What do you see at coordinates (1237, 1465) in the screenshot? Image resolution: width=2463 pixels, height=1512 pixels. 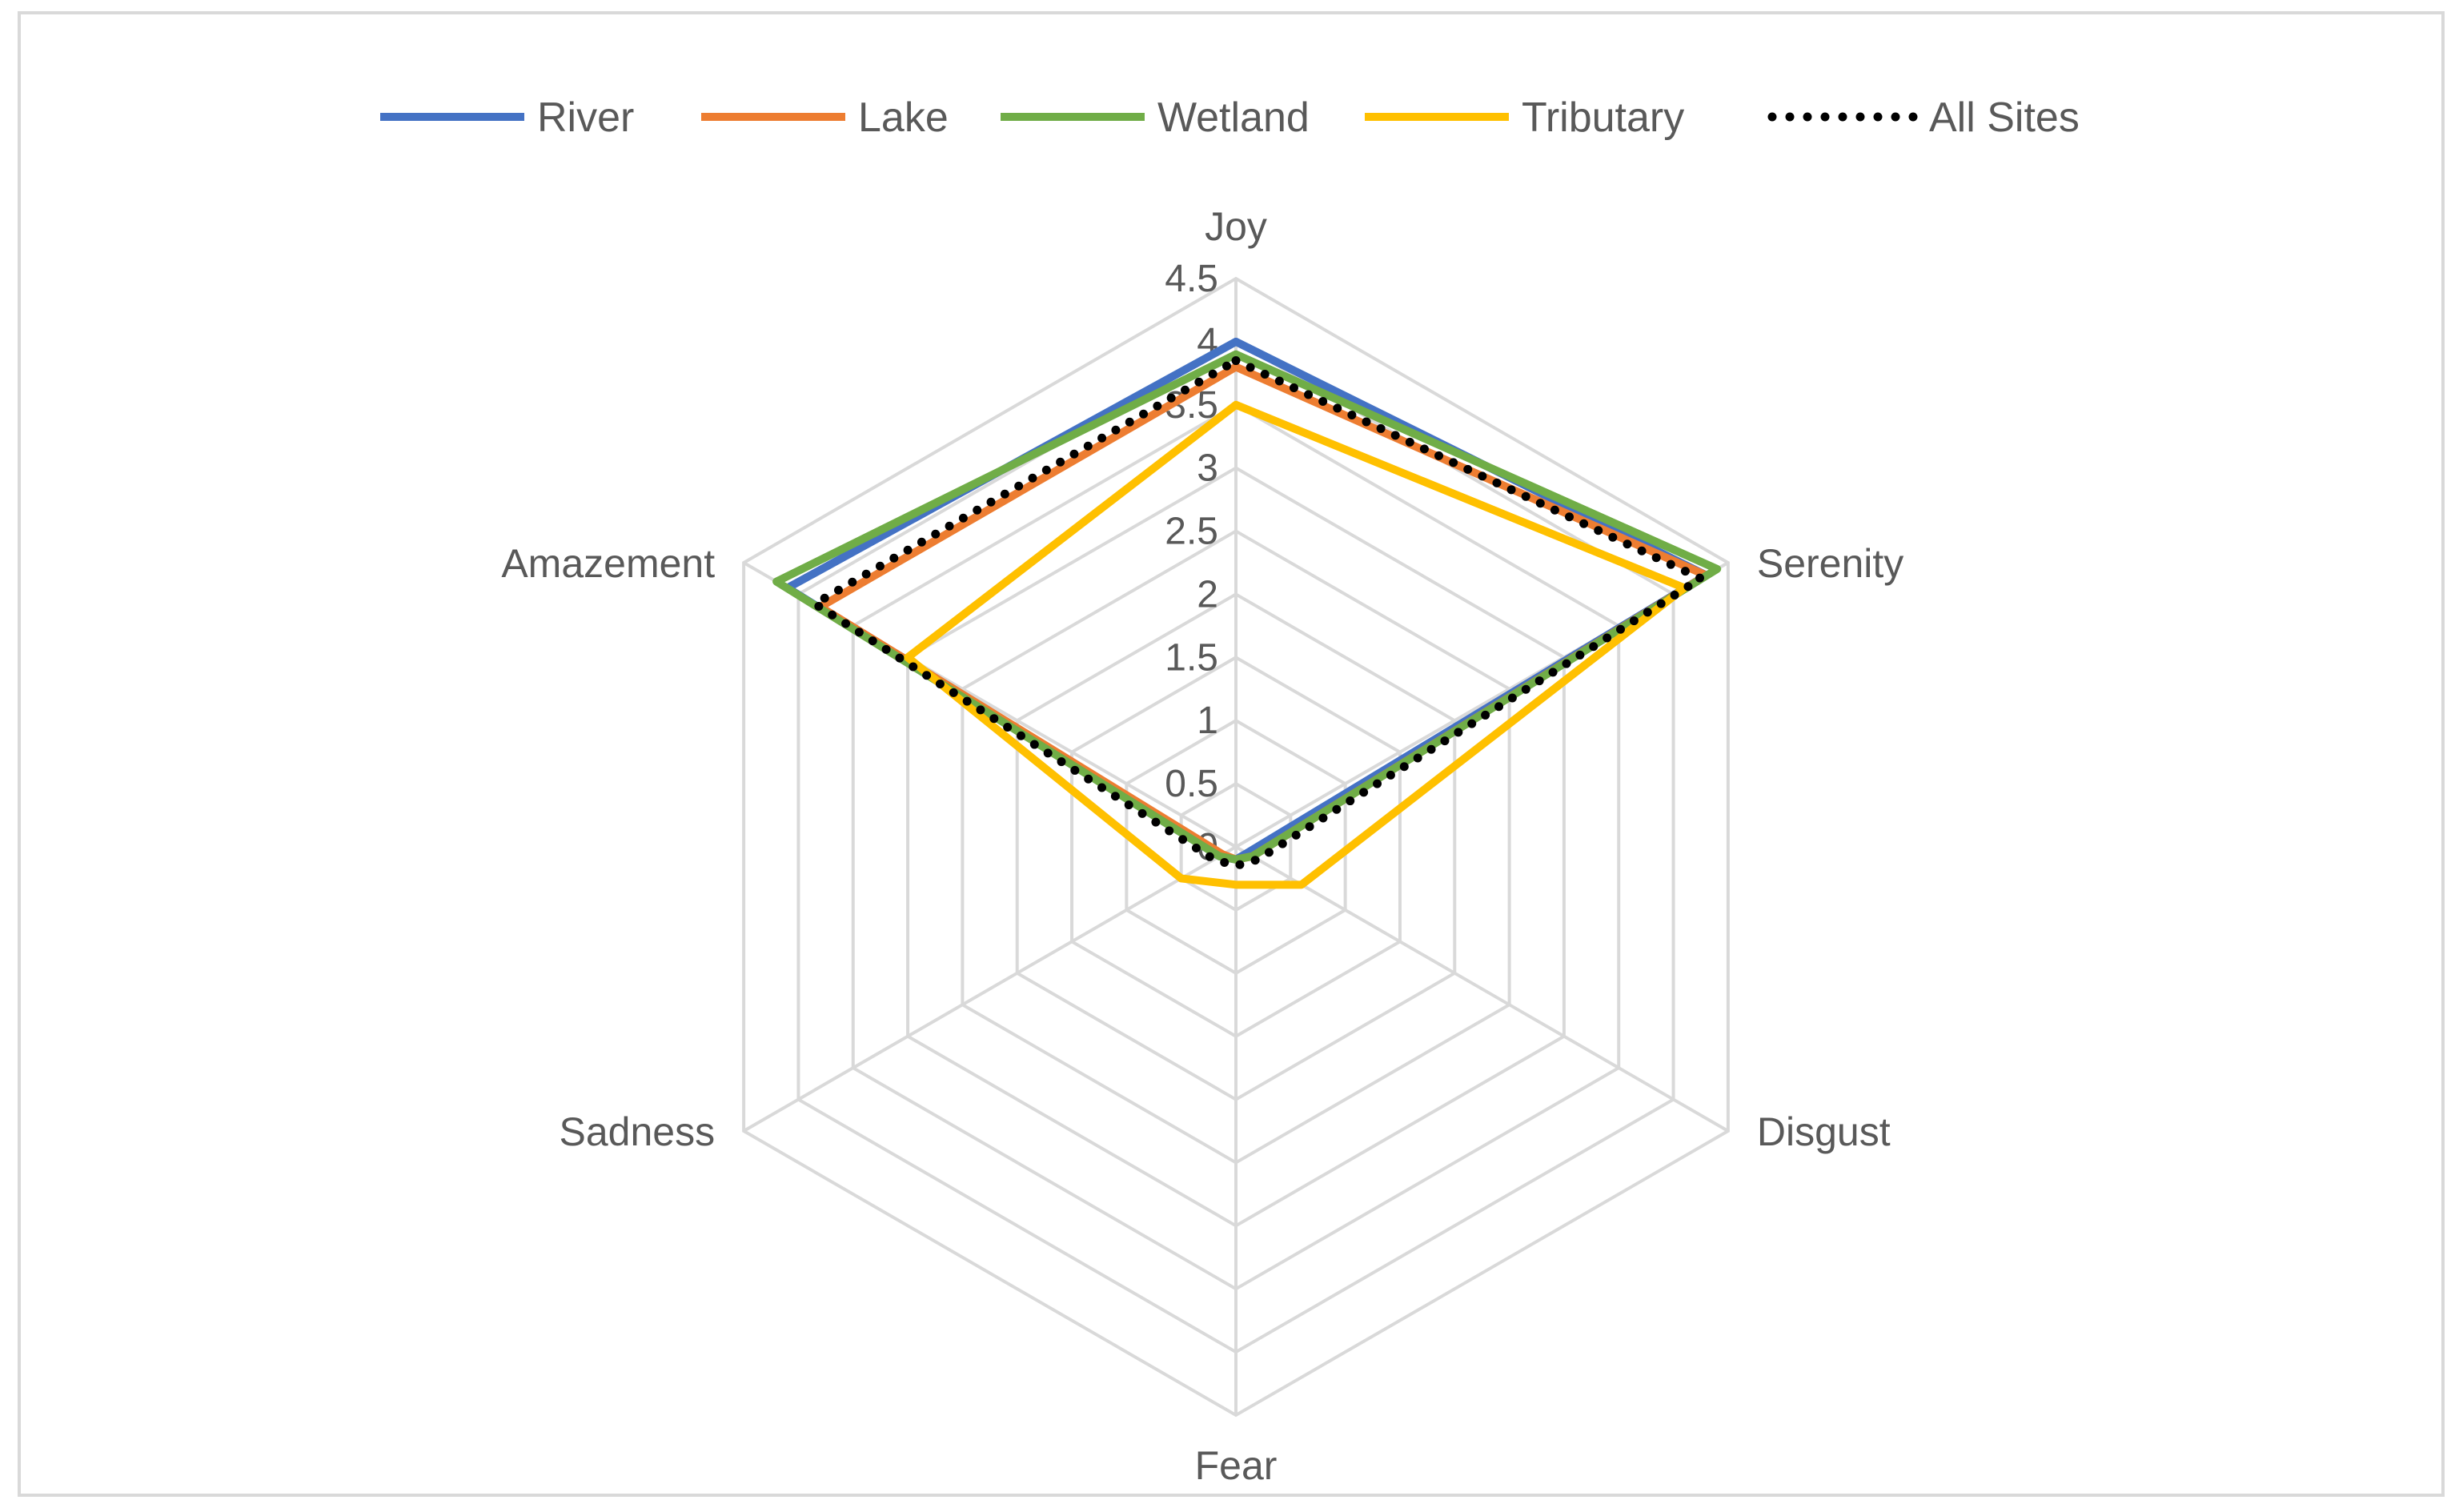 I see `category-label-fear: Fear` at bounding box center [1237, 1465].